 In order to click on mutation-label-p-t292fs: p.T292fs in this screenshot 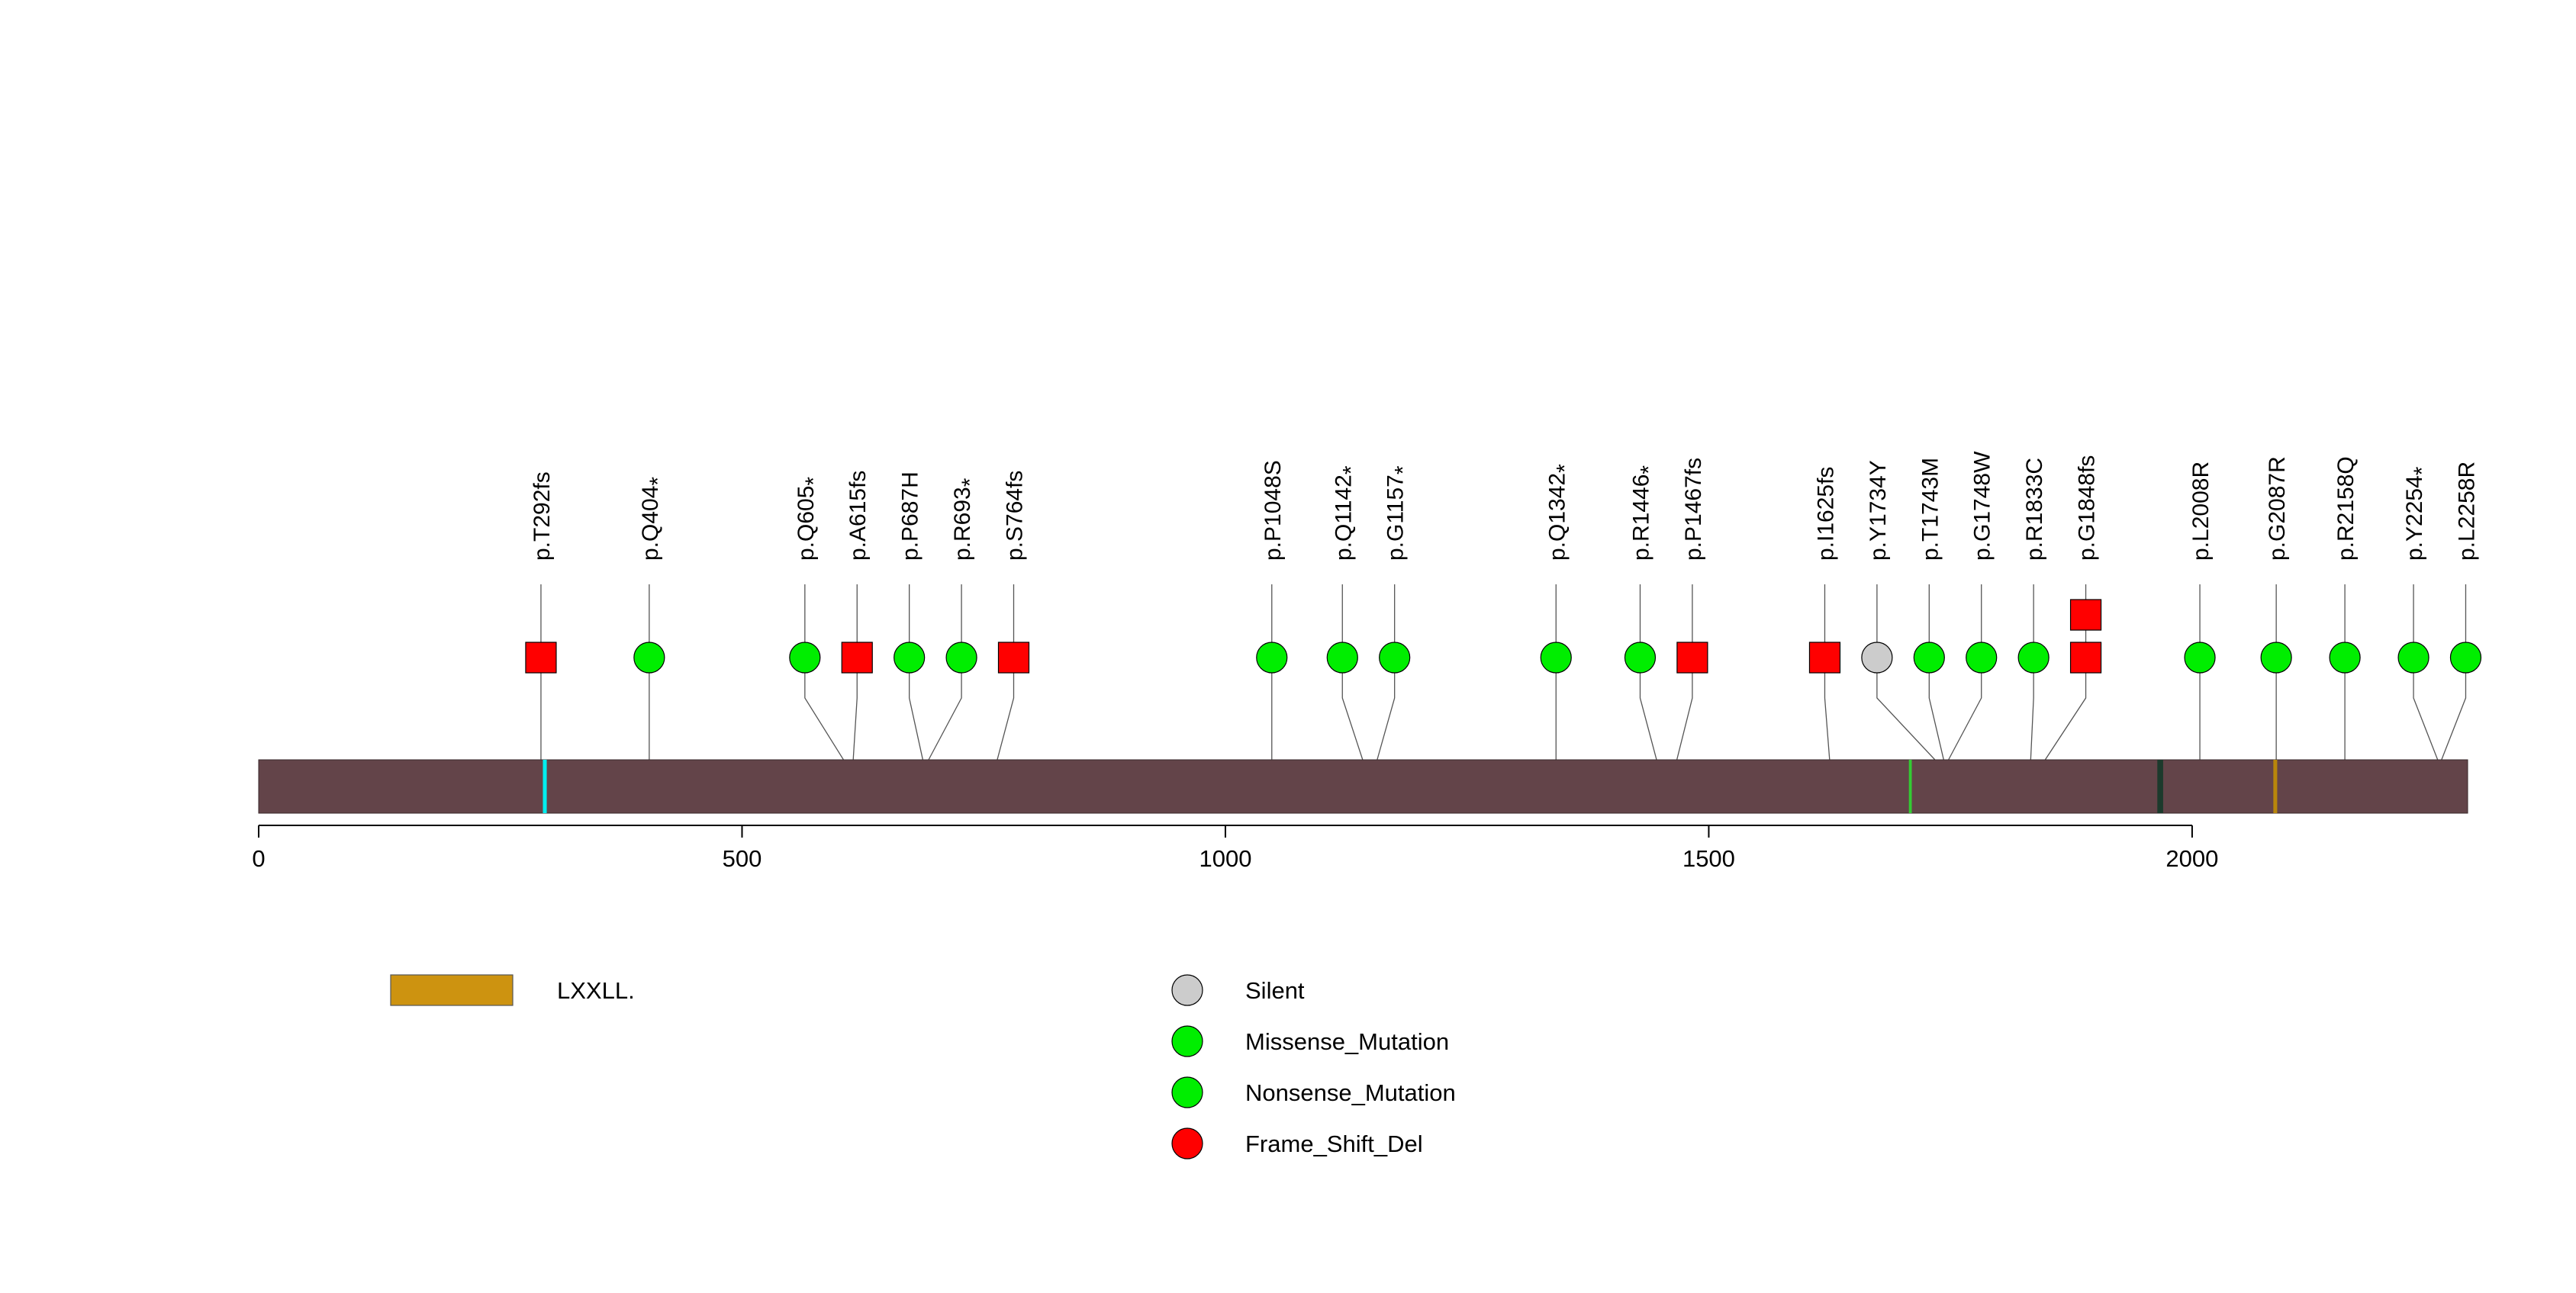, I will do `click(542, 516)`.